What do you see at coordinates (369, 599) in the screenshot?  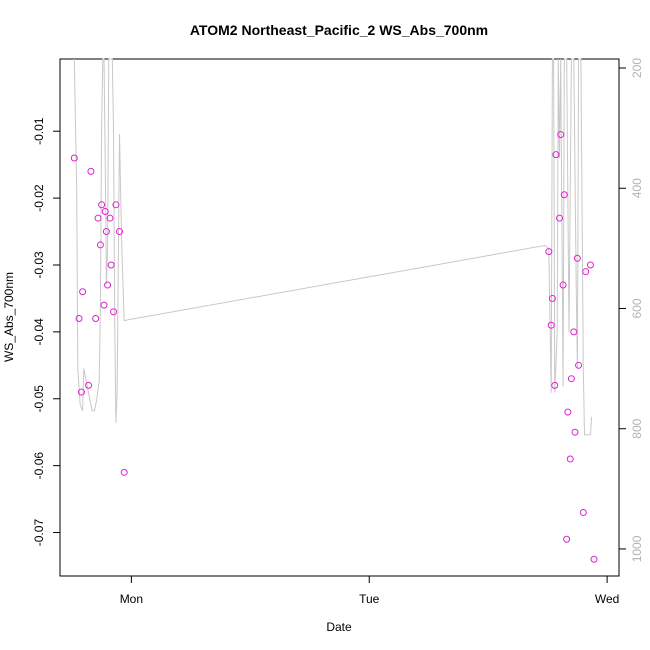 I see `x-tick-label: Tue` at bounding box center [369, 599].